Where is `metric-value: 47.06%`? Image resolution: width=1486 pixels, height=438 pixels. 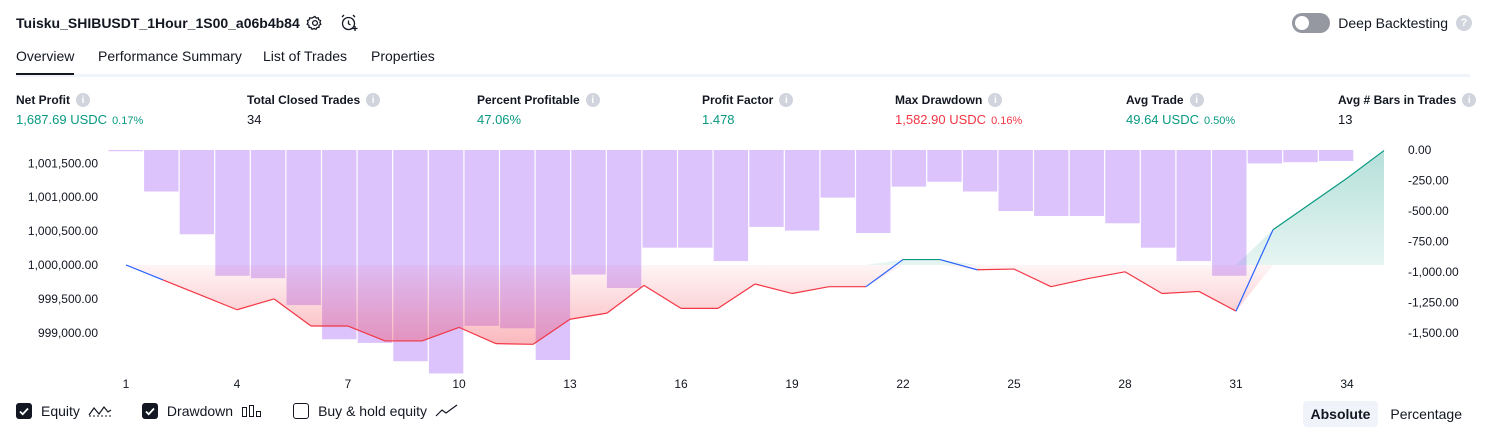
metric-value: 47.06% is located at coordinates (499, 119).